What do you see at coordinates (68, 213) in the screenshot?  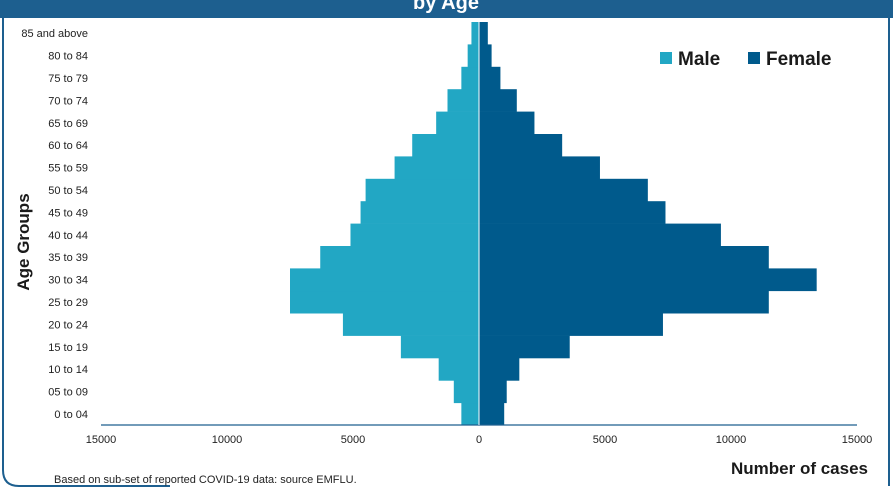 I see `y-tick-label-9: 45 to 49` at bounding box center [68, 213].